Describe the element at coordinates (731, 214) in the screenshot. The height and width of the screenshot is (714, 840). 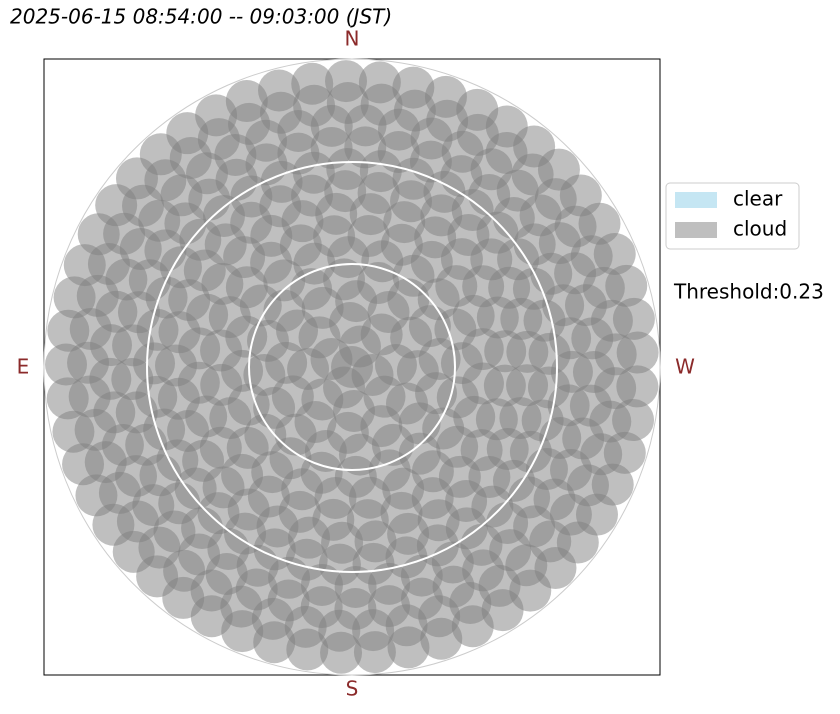
I see `legend: clear cloud` at that location.